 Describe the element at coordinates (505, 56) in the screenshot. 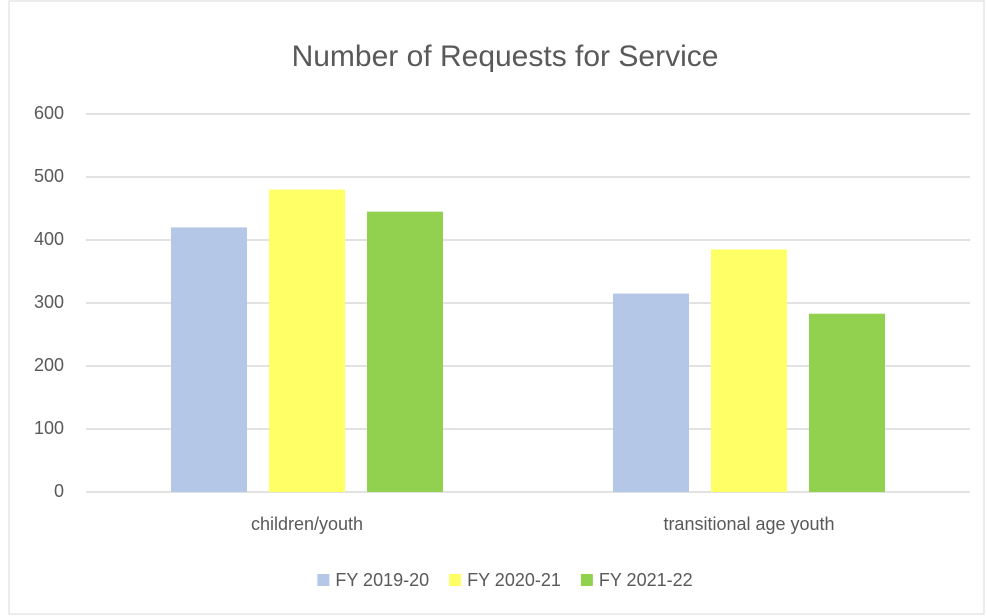

I see `chart-title: Number of Requests for Service` at that location.